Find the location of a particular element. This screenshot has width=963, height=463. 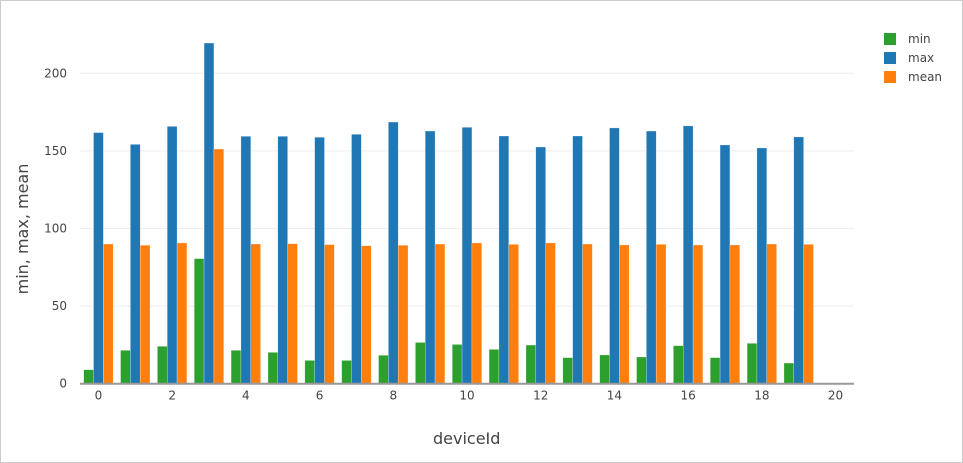

x-axis-title: deviceId is located at coordinates (466, 438).